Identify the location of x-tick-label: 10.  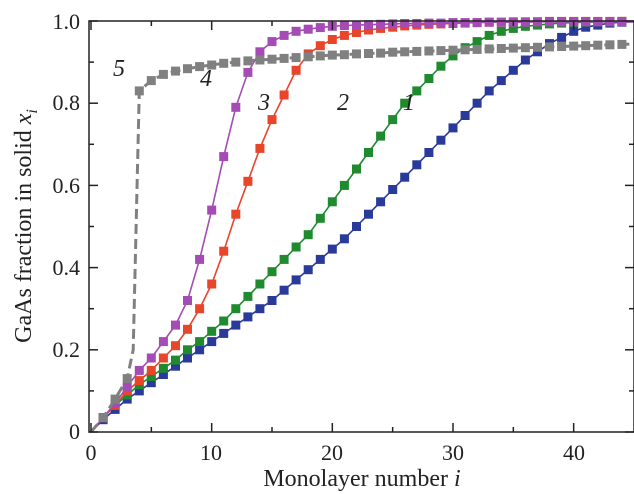
(211, 452).